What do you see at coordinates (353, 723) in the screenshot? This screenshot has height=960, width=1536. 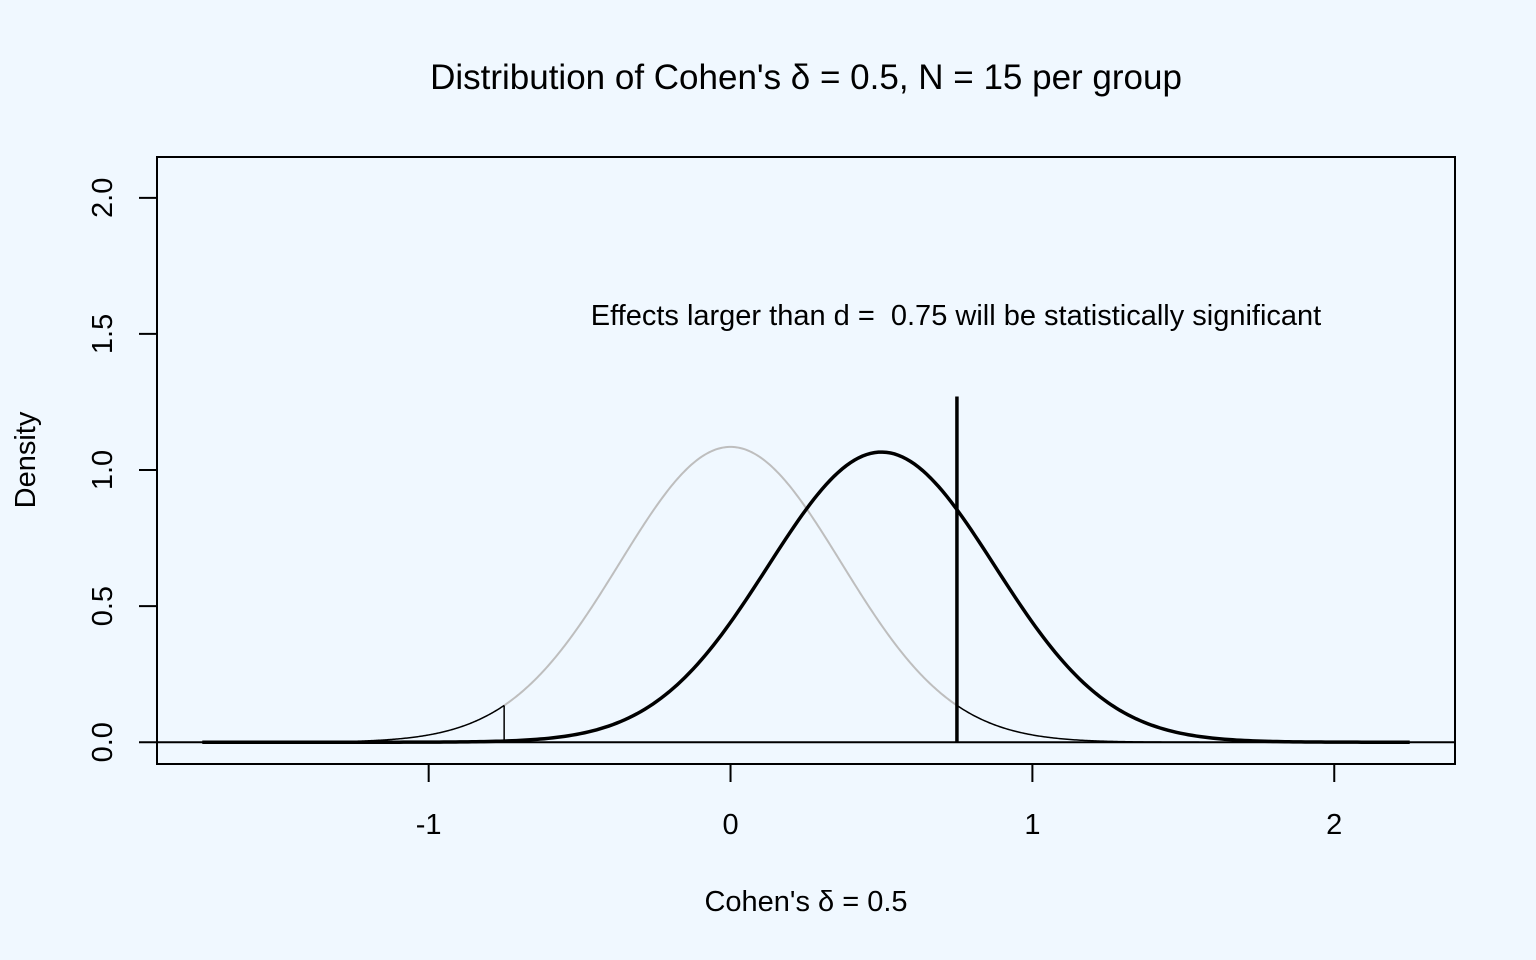 I see `null-distribution-lower-tail` at bounding box center [353, 723].